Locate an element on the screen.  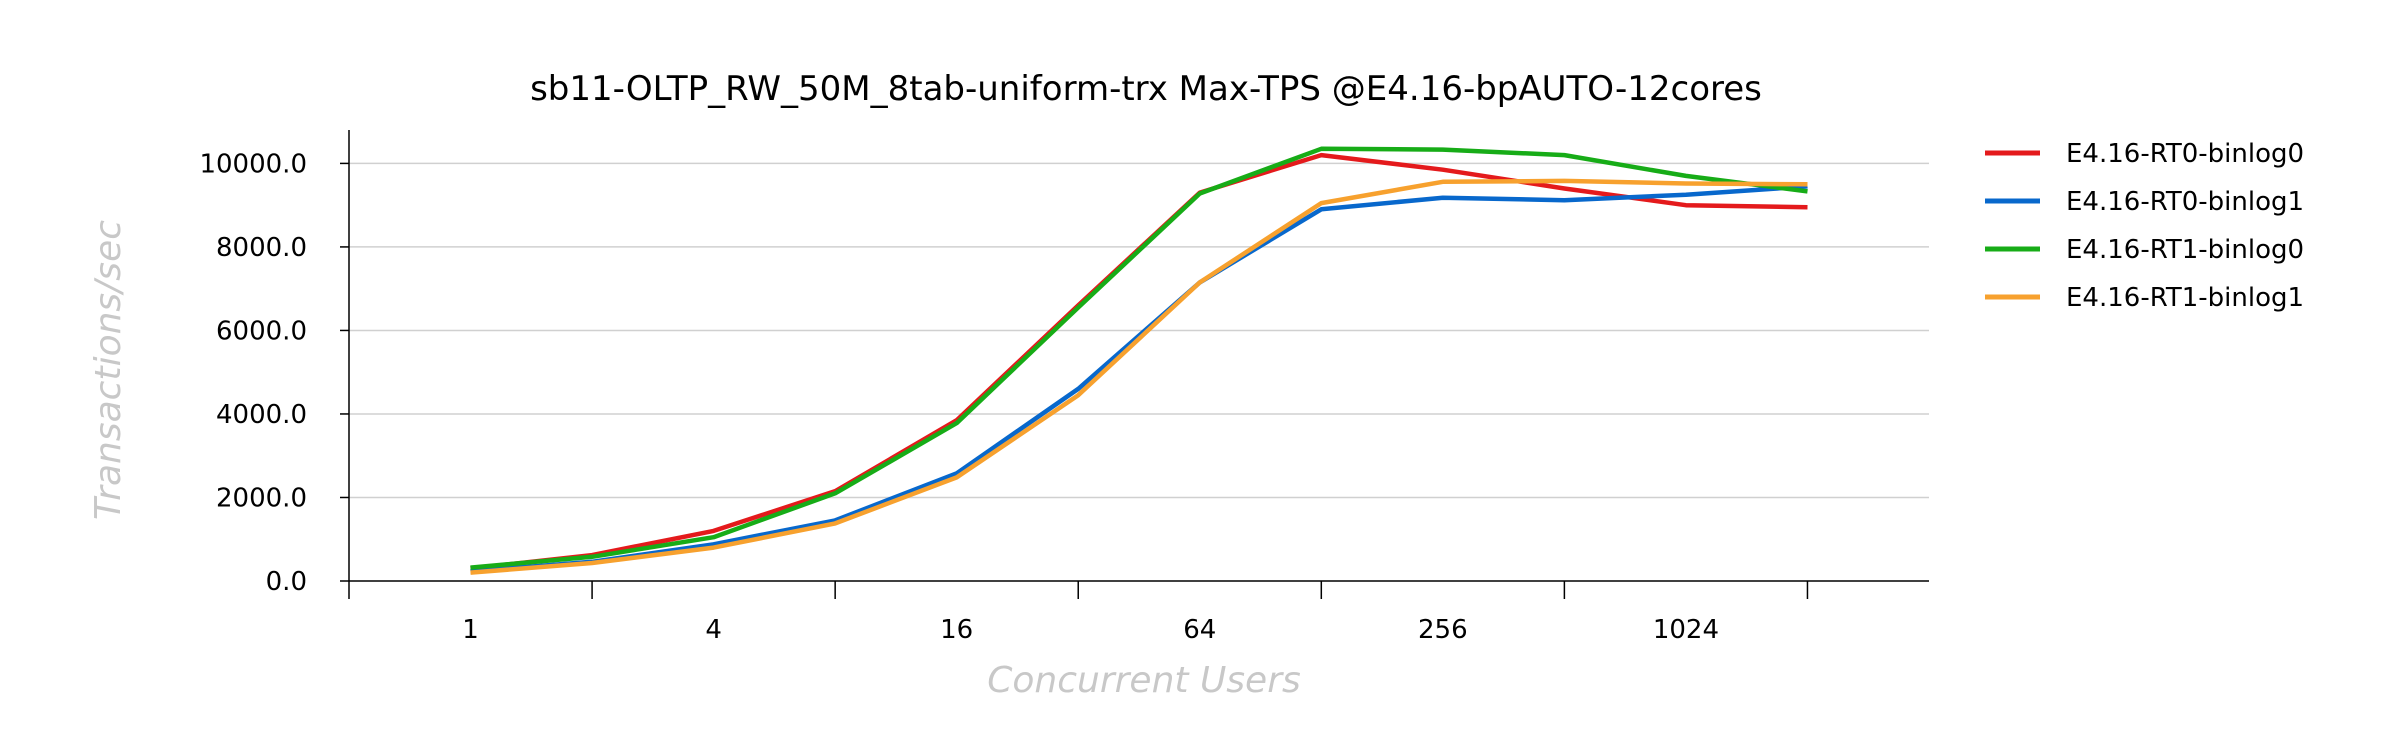
y-tick-label: 10000.0 is located at coordinates (253, 164).